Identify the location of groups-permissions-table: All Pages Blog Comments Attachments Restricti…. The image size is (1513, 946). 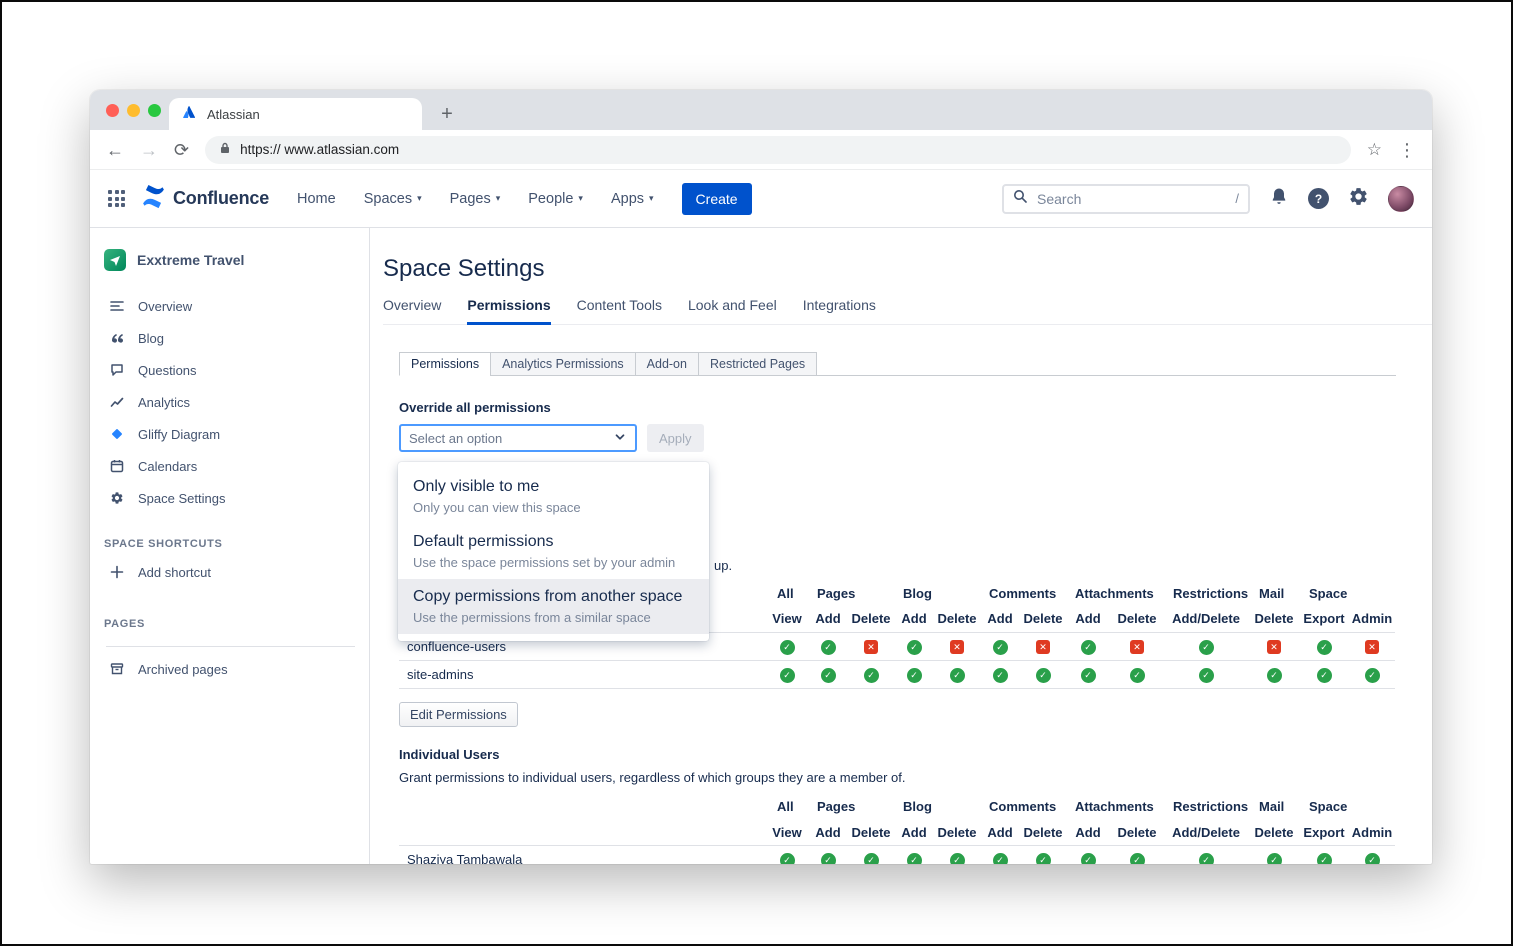
(897, 634).